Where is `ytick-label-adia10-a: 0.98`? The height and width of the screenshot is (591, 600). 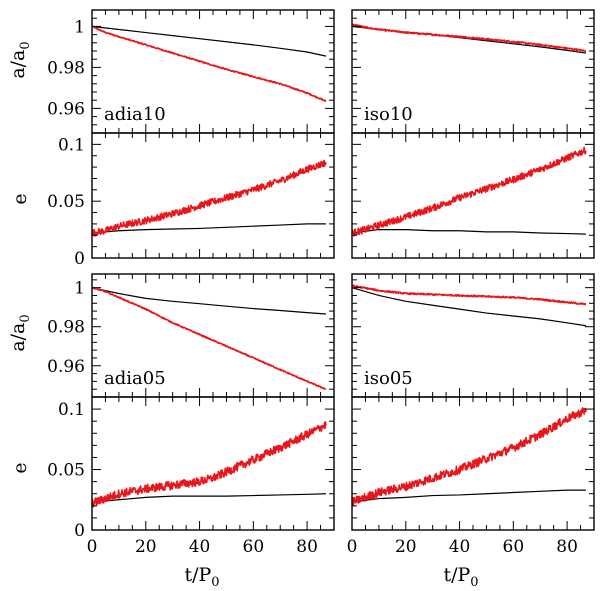
ytick-label-adia10-a: 0.98 is located at coordinates (66, 68).